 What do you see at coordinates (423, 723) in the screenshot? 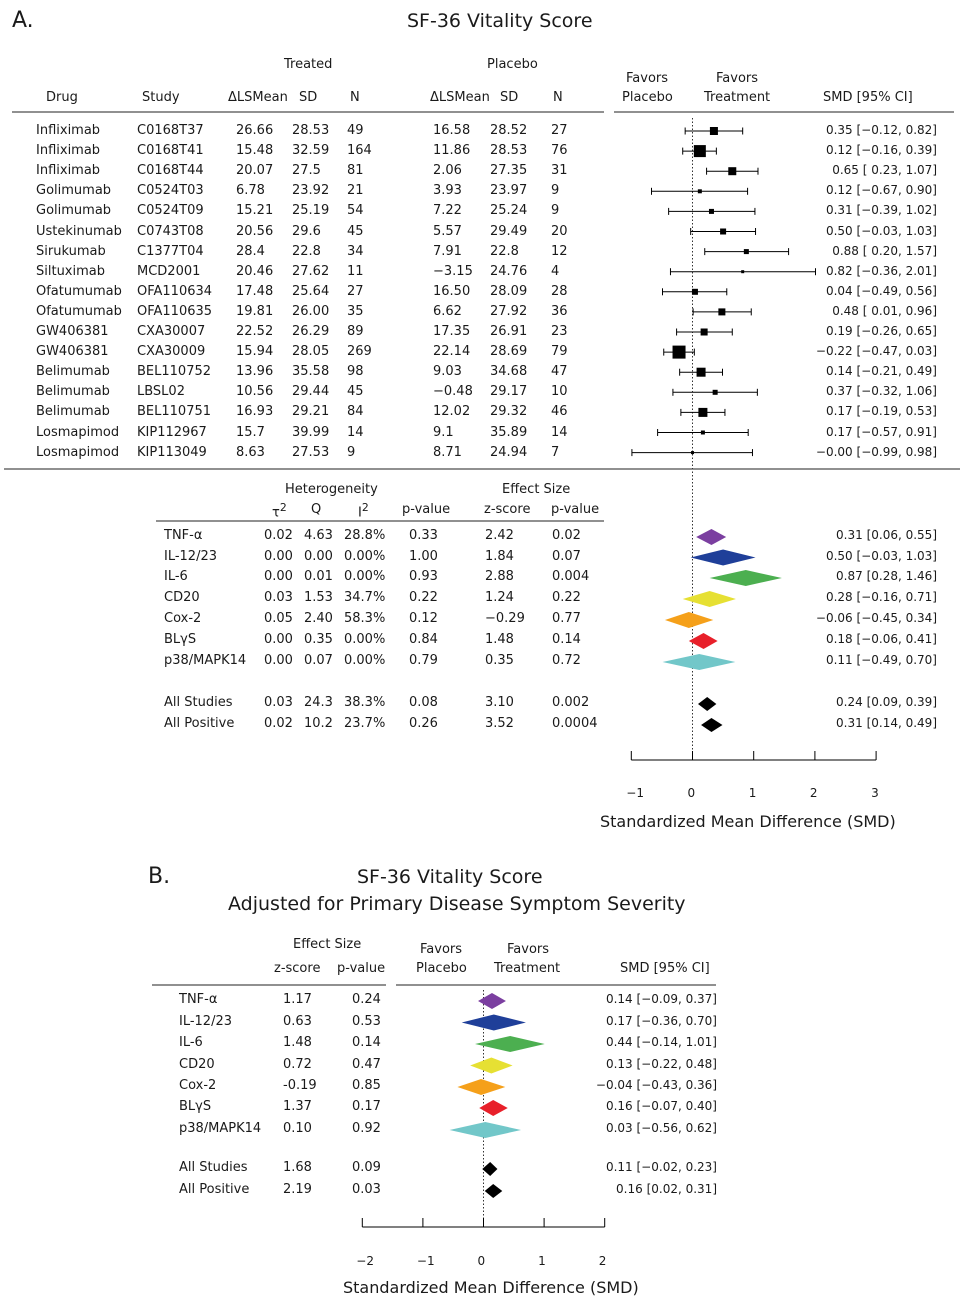
I see `het-pvalue-value: 0.26` at bounding box center [423, 723].